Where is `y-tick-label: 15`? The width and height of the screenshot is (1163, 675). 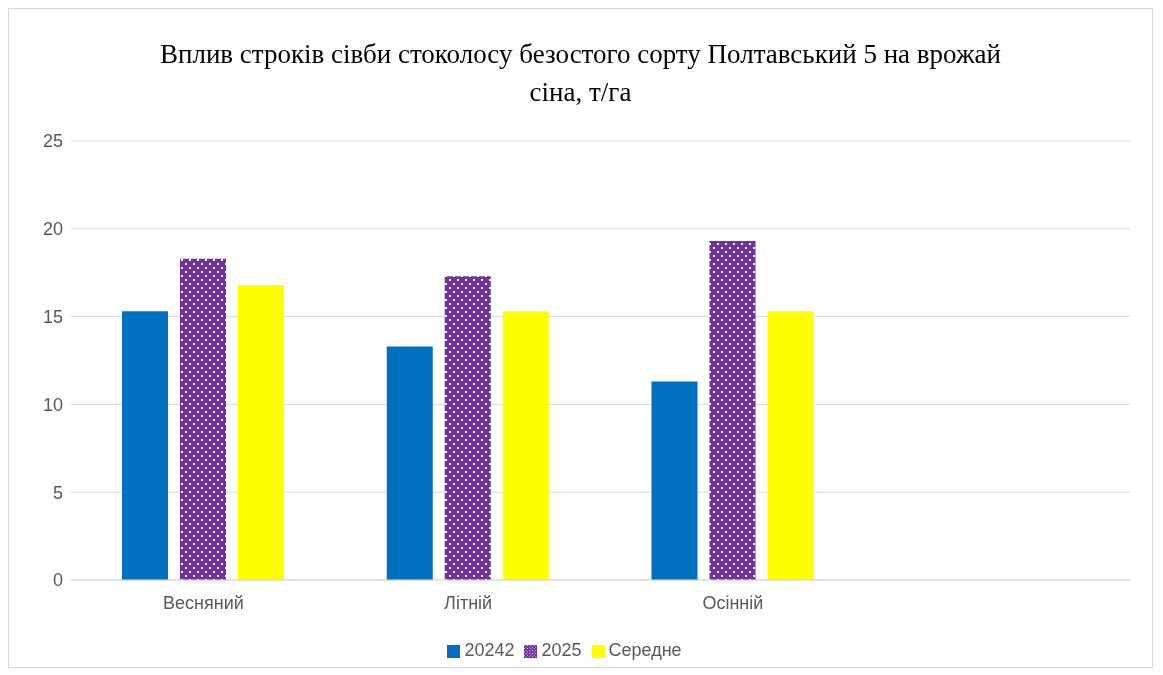
y-tick-label: 15 is located at coordinates (52, 316).